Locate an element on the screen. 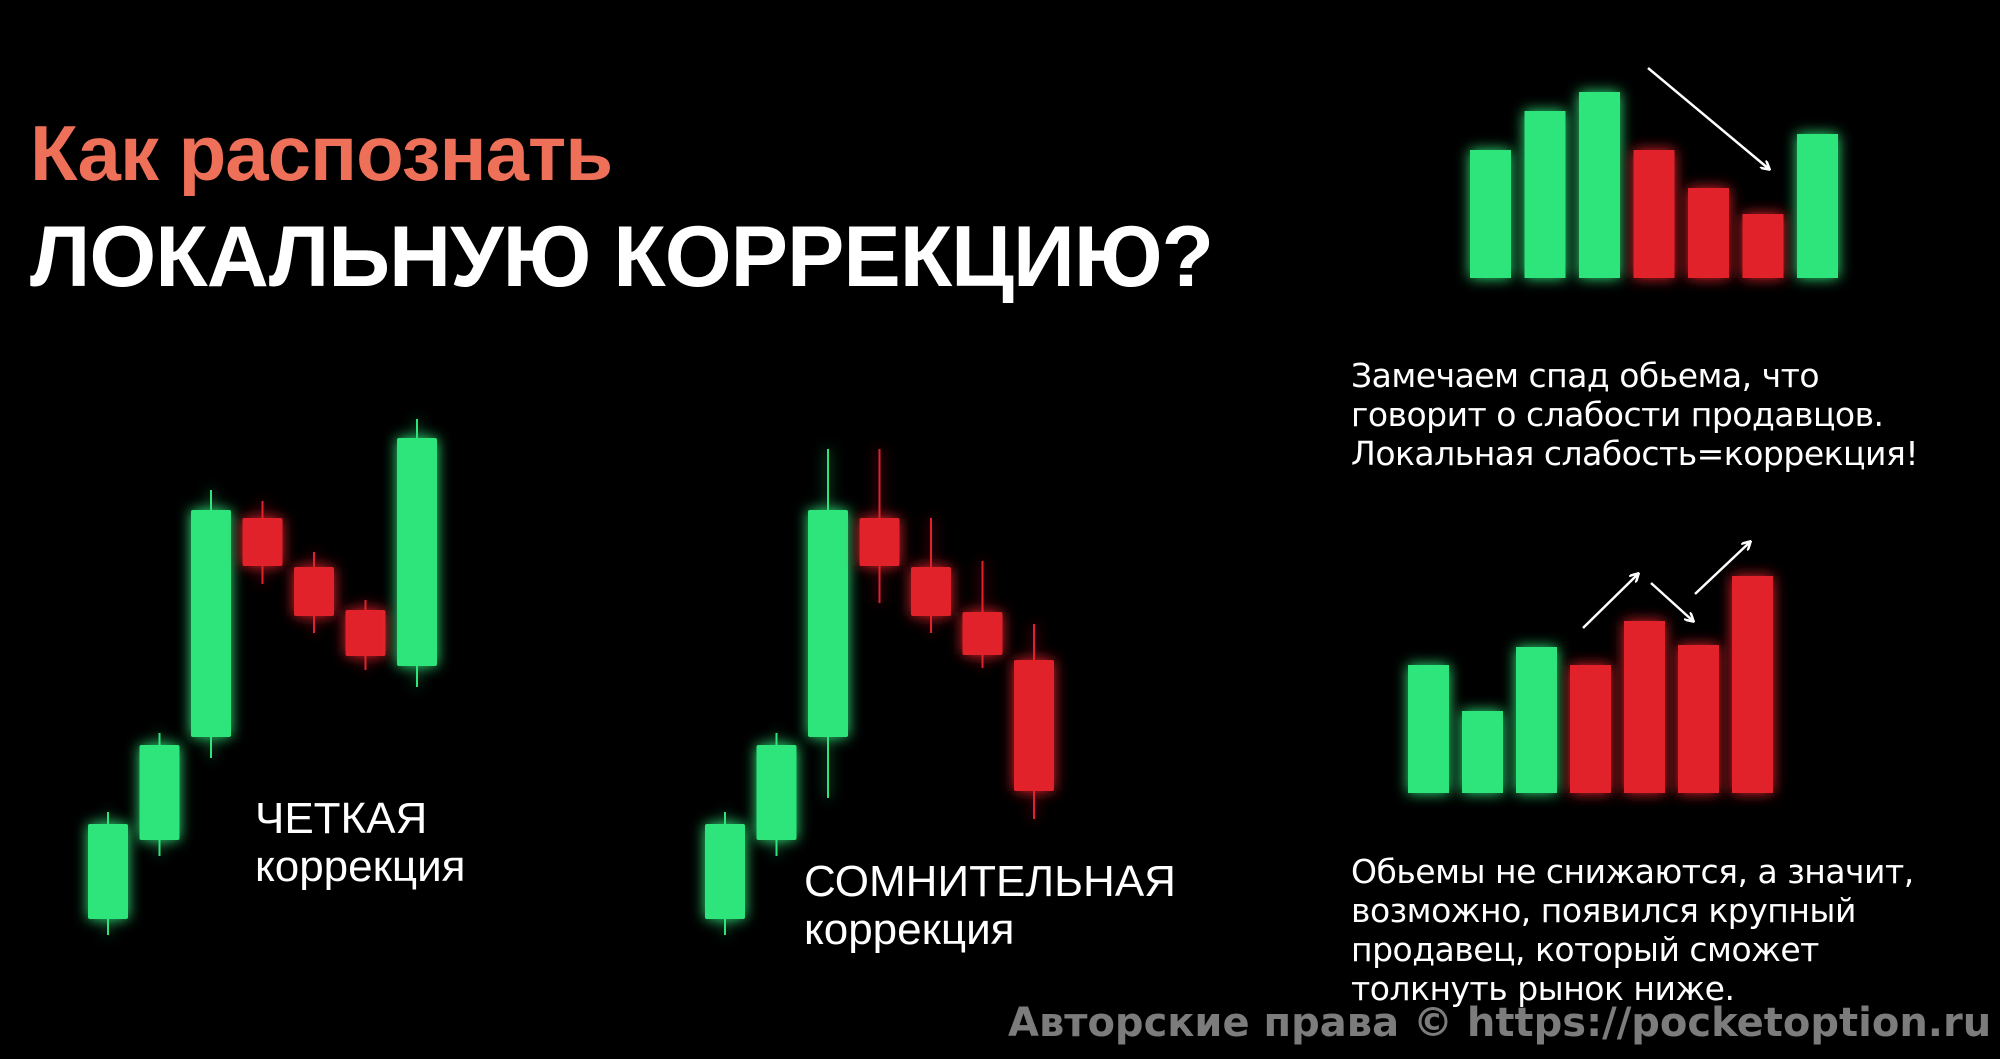  doubtful-label-line-2: коррекция is located at coordinates (909, 929).